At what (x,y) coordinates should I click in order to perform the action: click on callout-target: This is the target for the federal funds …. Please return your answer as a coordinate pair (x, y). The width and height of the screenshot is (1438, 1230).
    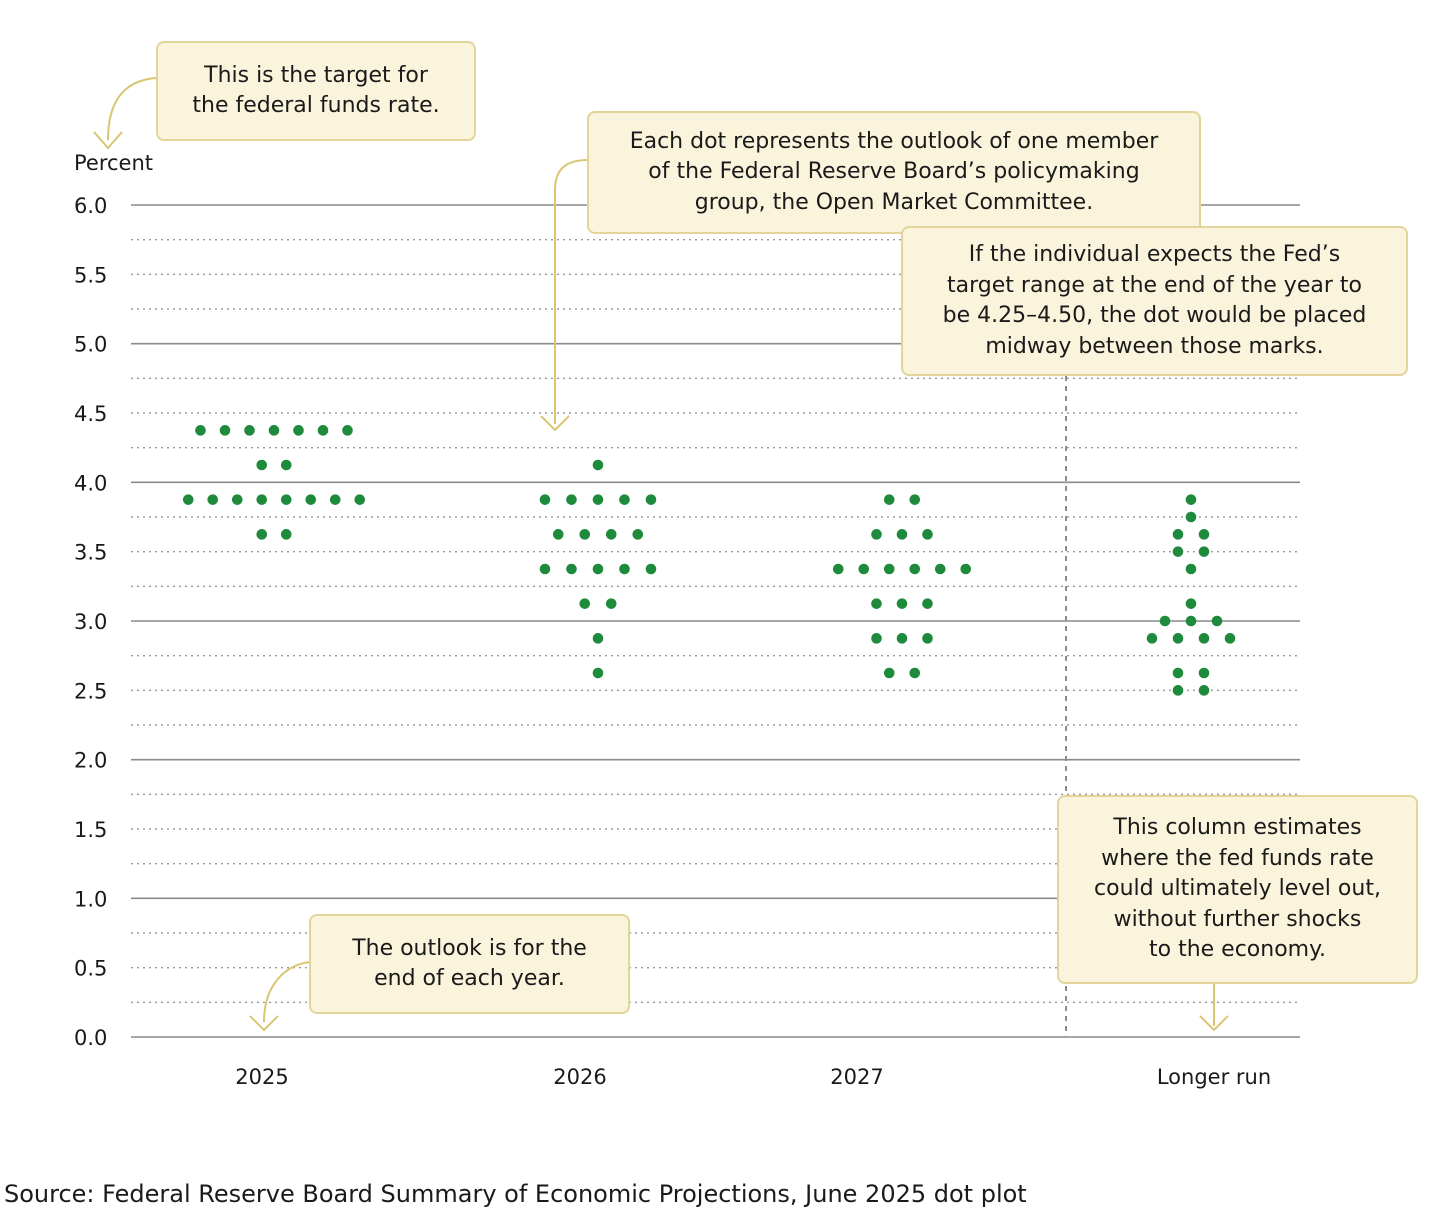
    Looking at the image, I should click on (316, 91).